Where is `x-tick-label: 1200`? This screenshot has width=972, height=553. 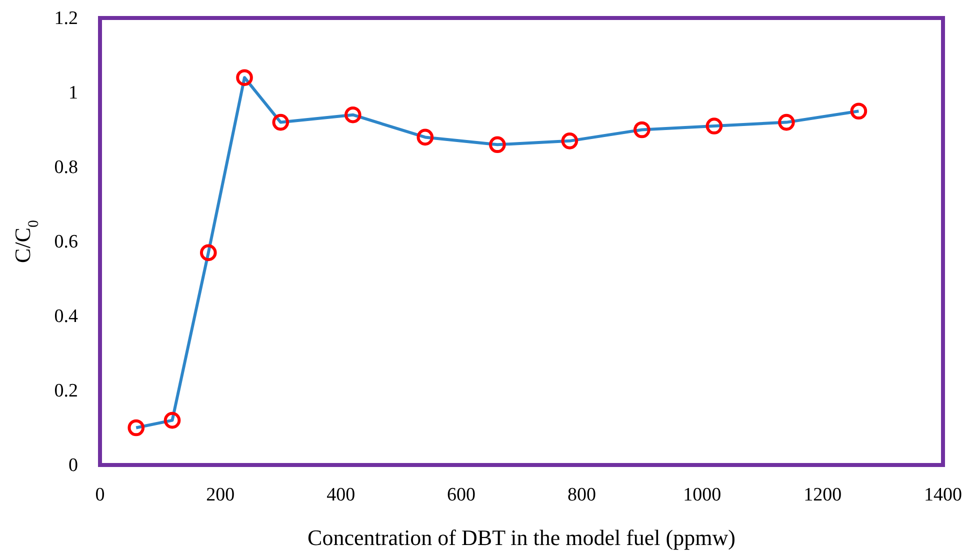
x-tick-label: 1200 is located at coordinates (823, 495).